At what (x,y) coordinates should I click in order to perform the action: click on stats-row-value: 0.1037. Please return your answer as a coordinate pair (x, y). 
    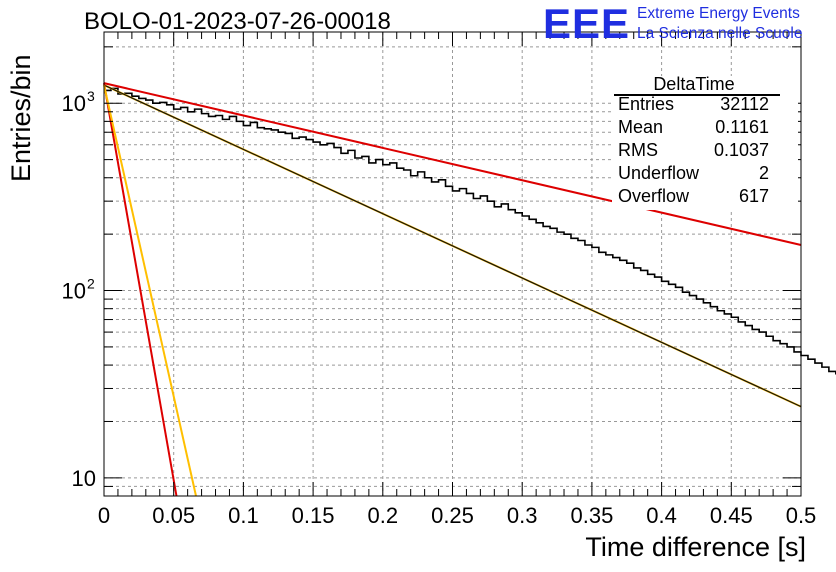
    Looking at the image, I should click on (741, 150).